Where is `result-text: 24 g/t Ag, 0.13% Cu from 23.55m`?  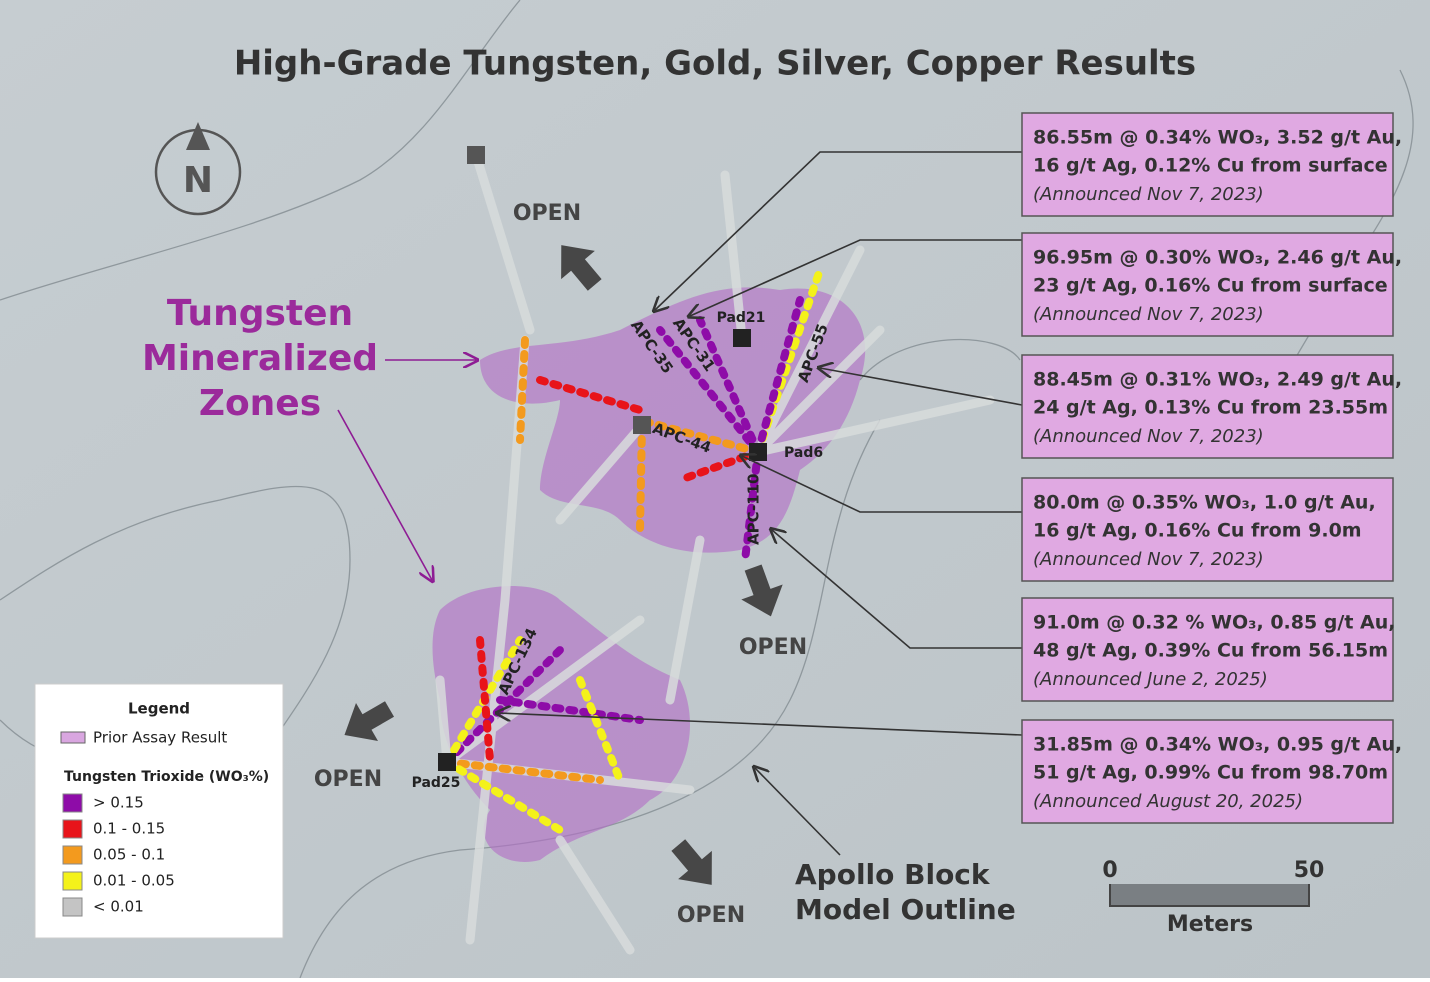
result-text: 24 g/t Ag, 0.13% Cu from 23.55m is located at coordinates (1210, 408).